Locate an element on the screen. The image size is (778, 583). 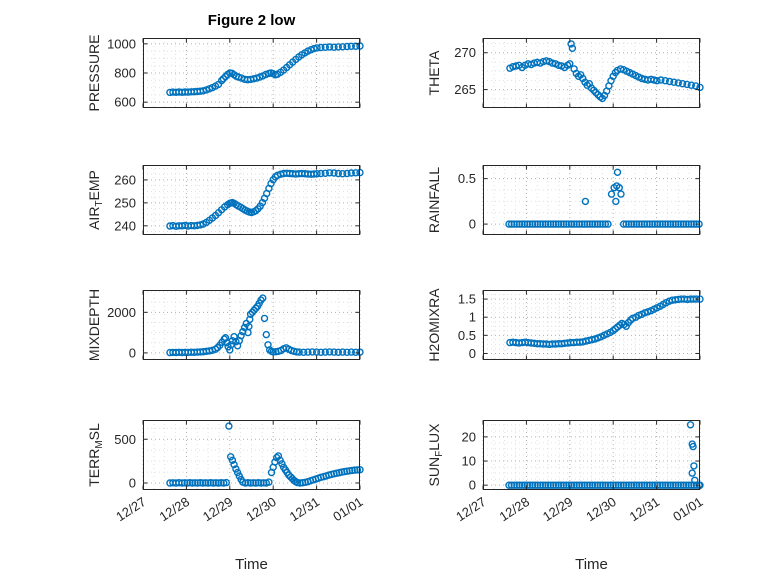
svg-text: 500 is located at coordinates (125, 439).